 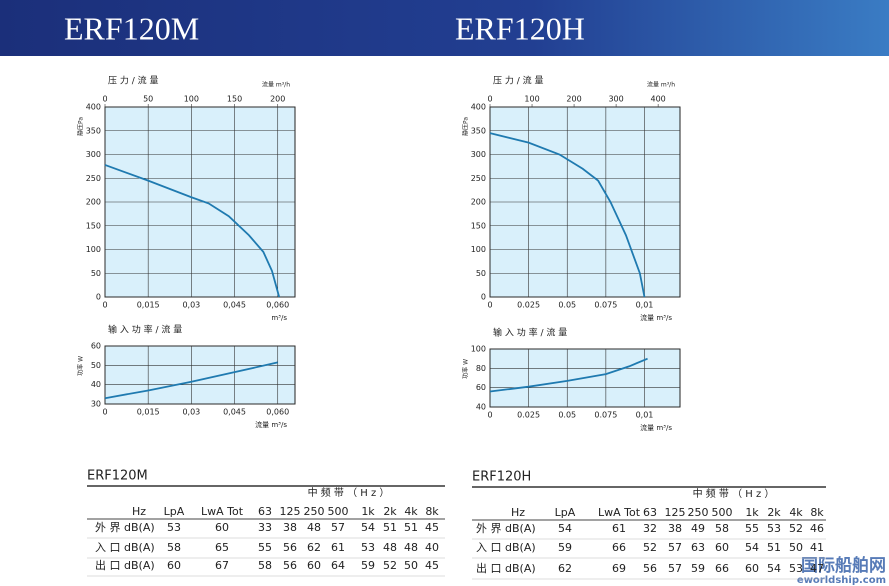 What do you see at coordinates (518, 512) in the screenshot?
I see `column-header: Hz` at bounding box center [518, 512].